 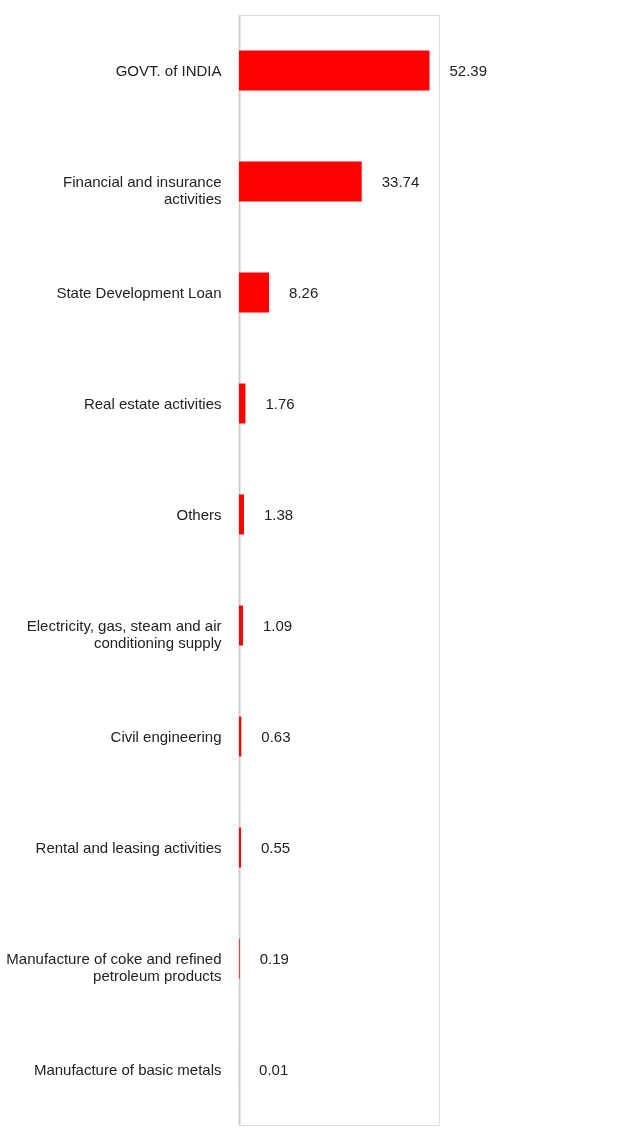 What do you see at coordinates (276, 847) in the screenshot?
I see `data-label: 0.55` at bounding box center [276, 847].